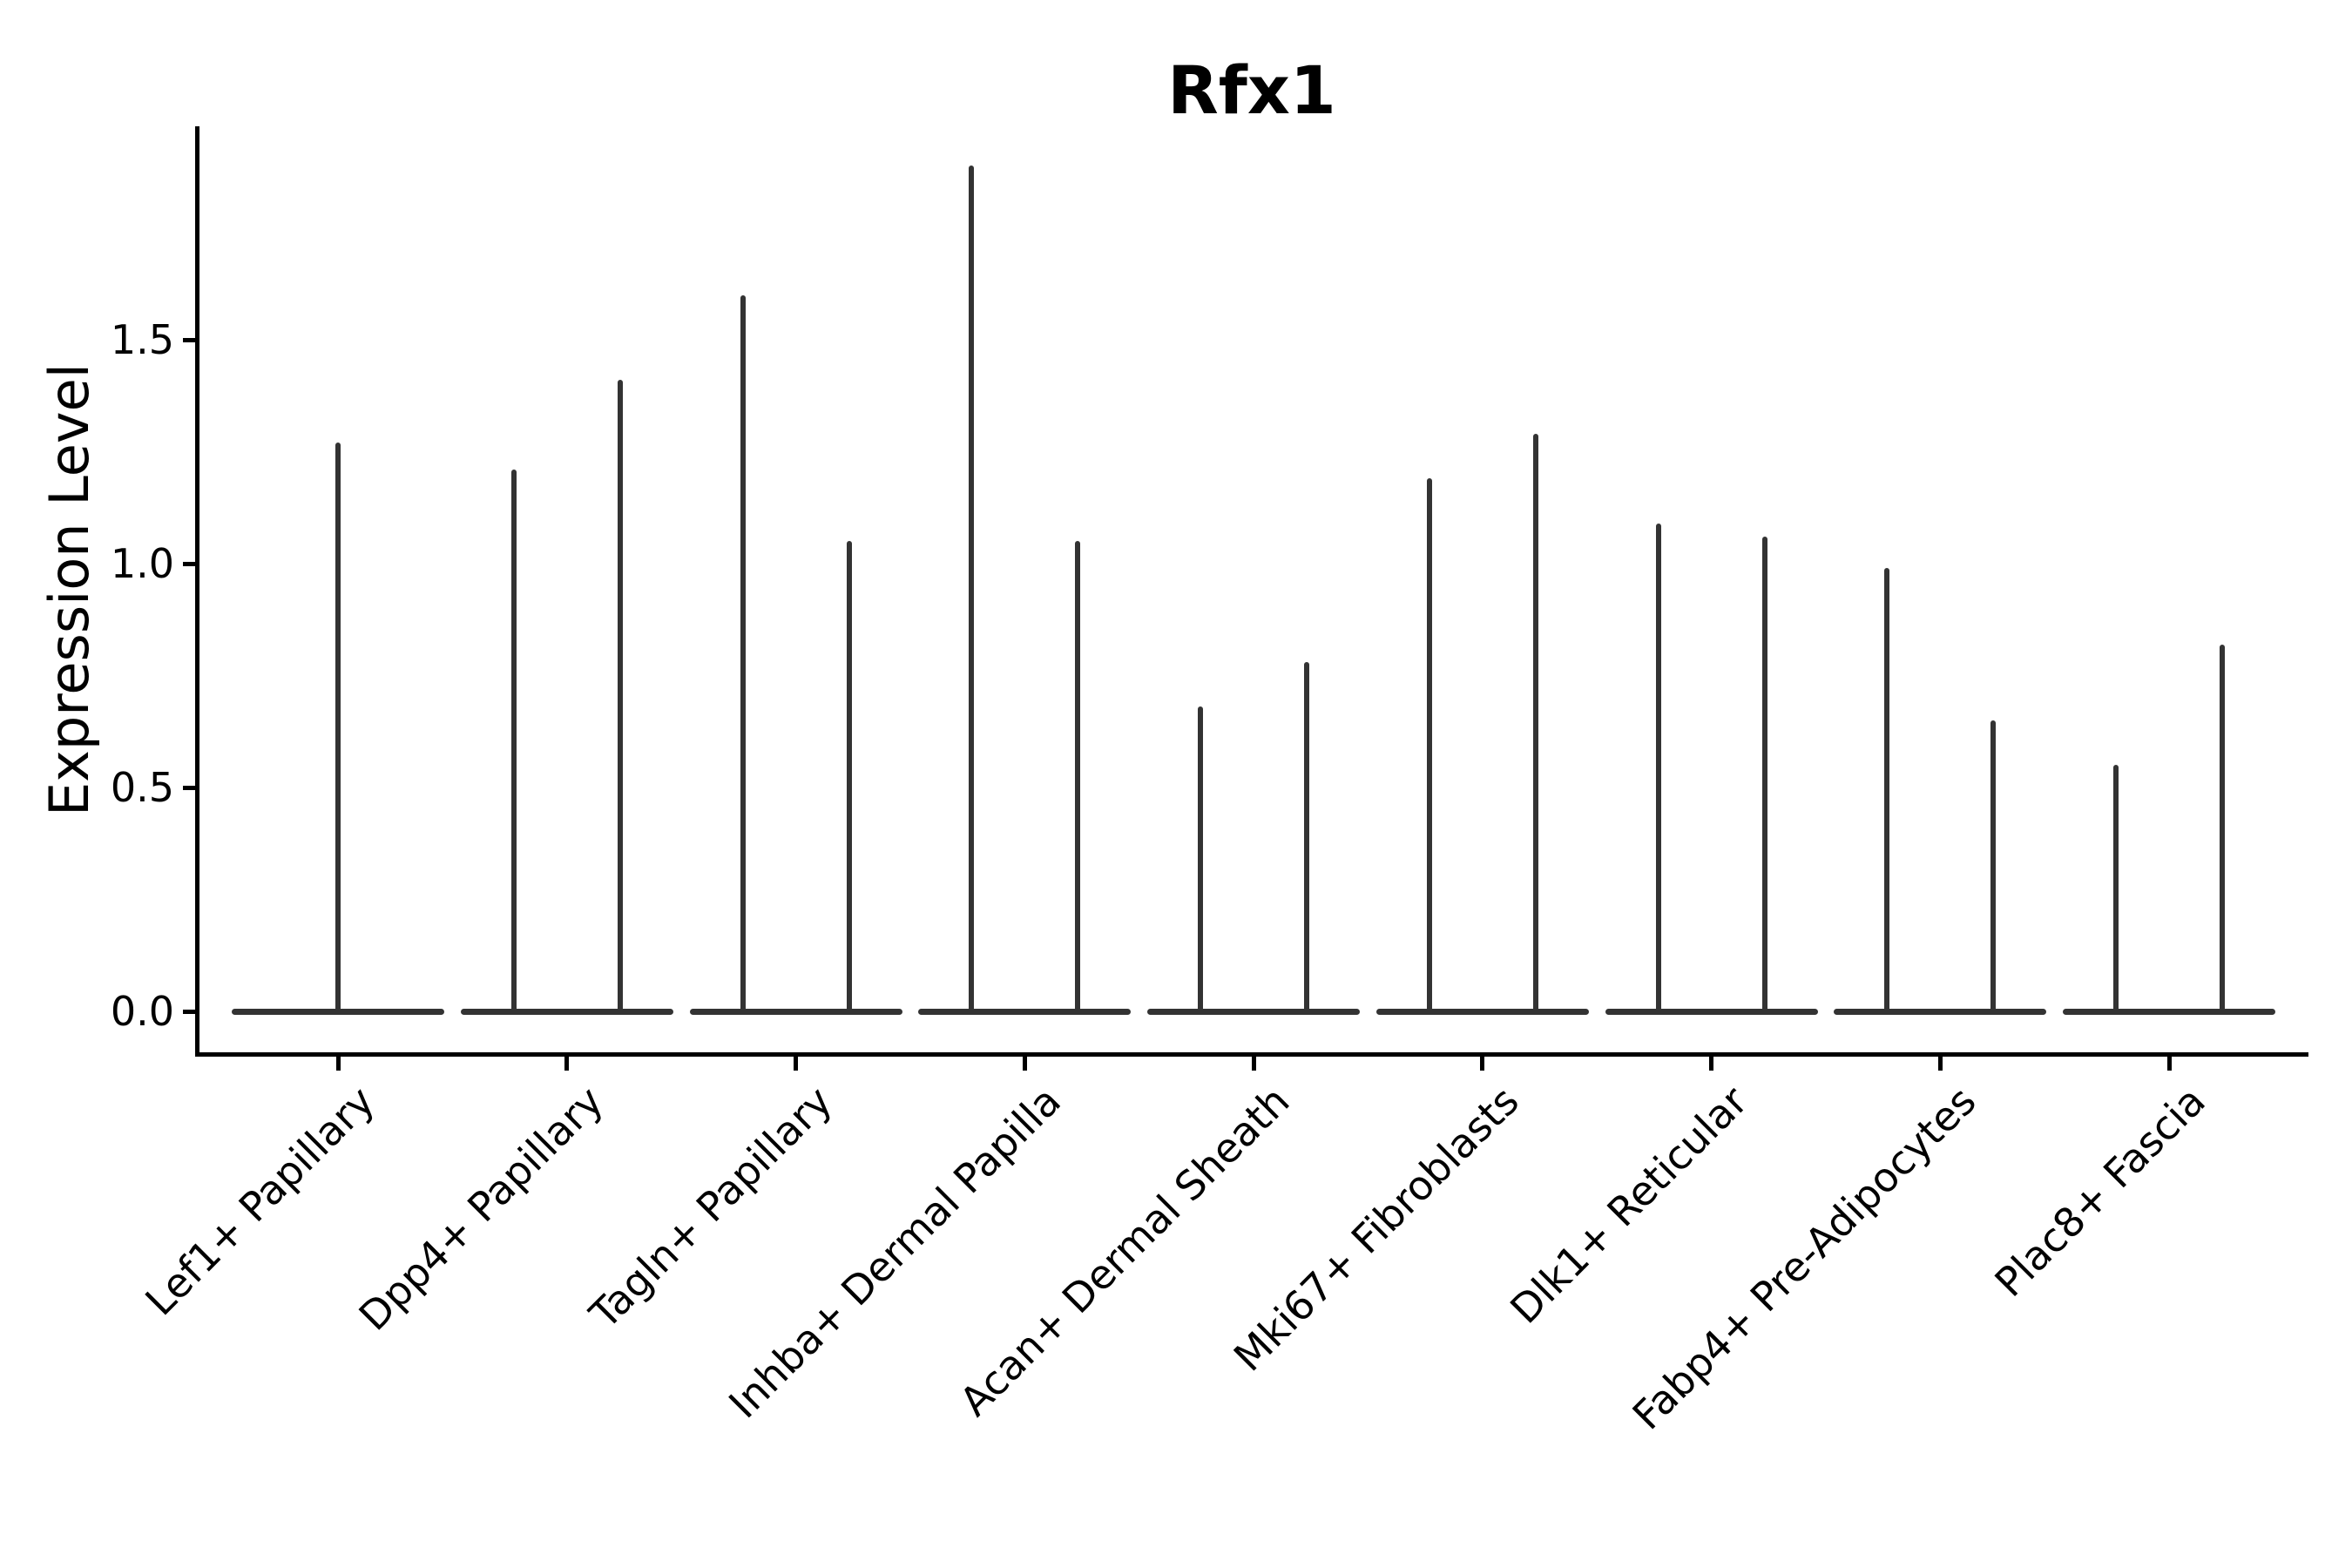 The height and width of the screenshot is (1568, 2352). What do you see at coordinates (480, 1208) in the screenshot?
I see `x-tick-label: Dpp4+ Papillary` at bounding box center [480, 1208].